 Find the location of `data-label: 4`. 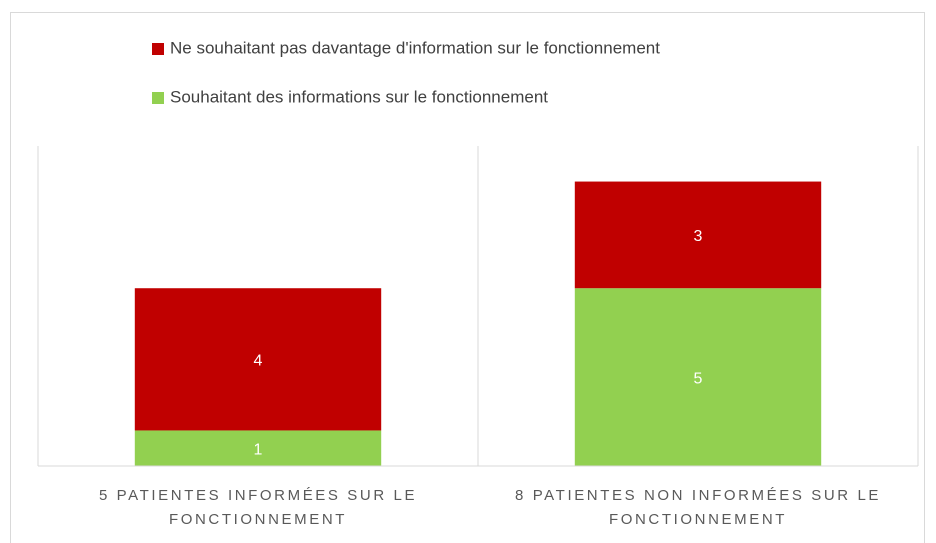

data-label: 4 is located at coordinates (258, 361).